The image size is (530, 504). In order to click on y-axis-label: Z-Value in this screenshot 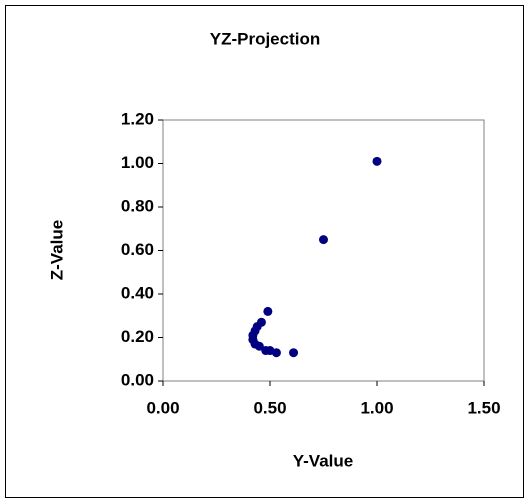, I will do `click(56, 250)`.